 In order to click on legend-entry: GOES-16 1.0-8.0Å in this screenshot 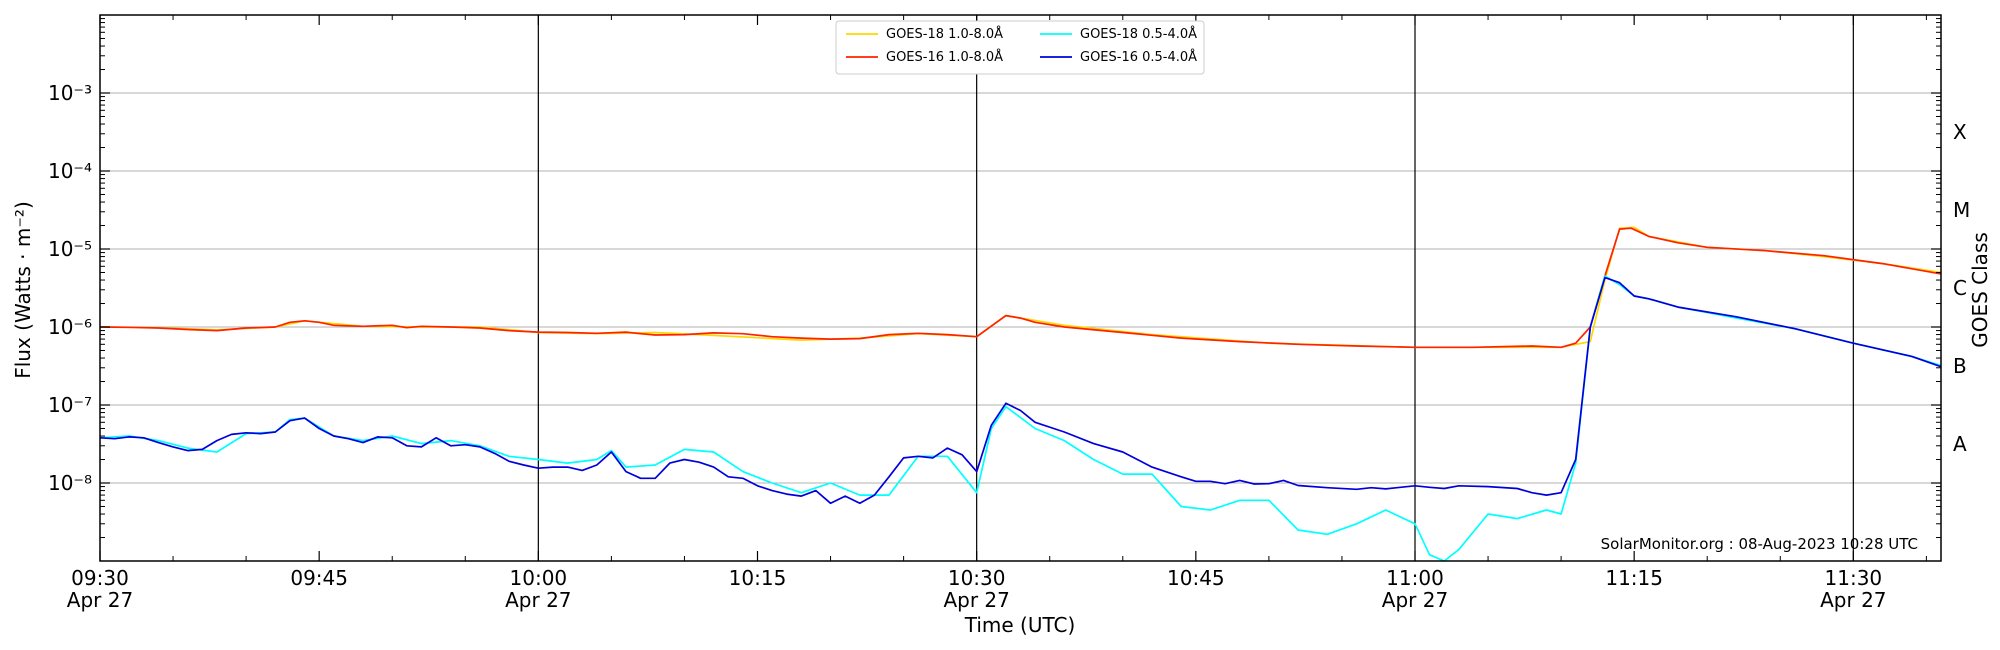, I will do `click(944, 57)`.